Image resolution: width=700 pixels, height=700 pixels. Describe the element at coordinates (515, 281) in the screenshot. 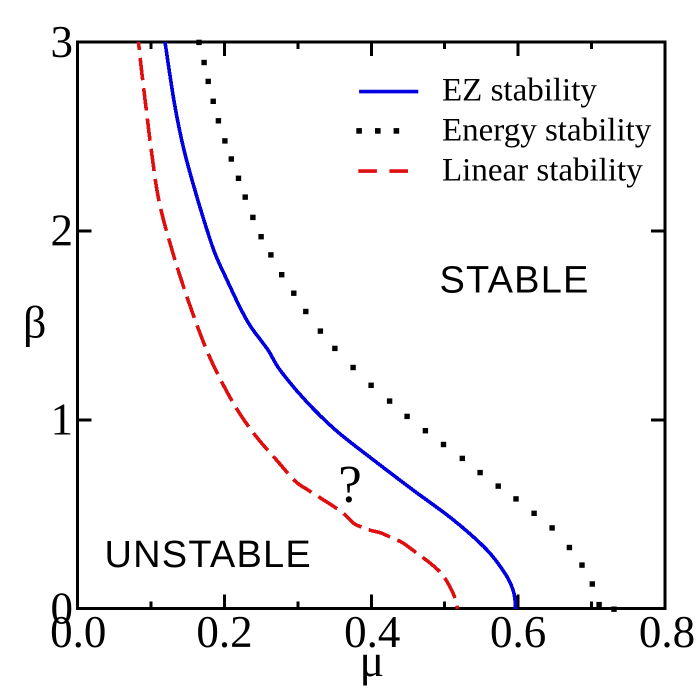

I see `svg-text: STABLE` at that location.